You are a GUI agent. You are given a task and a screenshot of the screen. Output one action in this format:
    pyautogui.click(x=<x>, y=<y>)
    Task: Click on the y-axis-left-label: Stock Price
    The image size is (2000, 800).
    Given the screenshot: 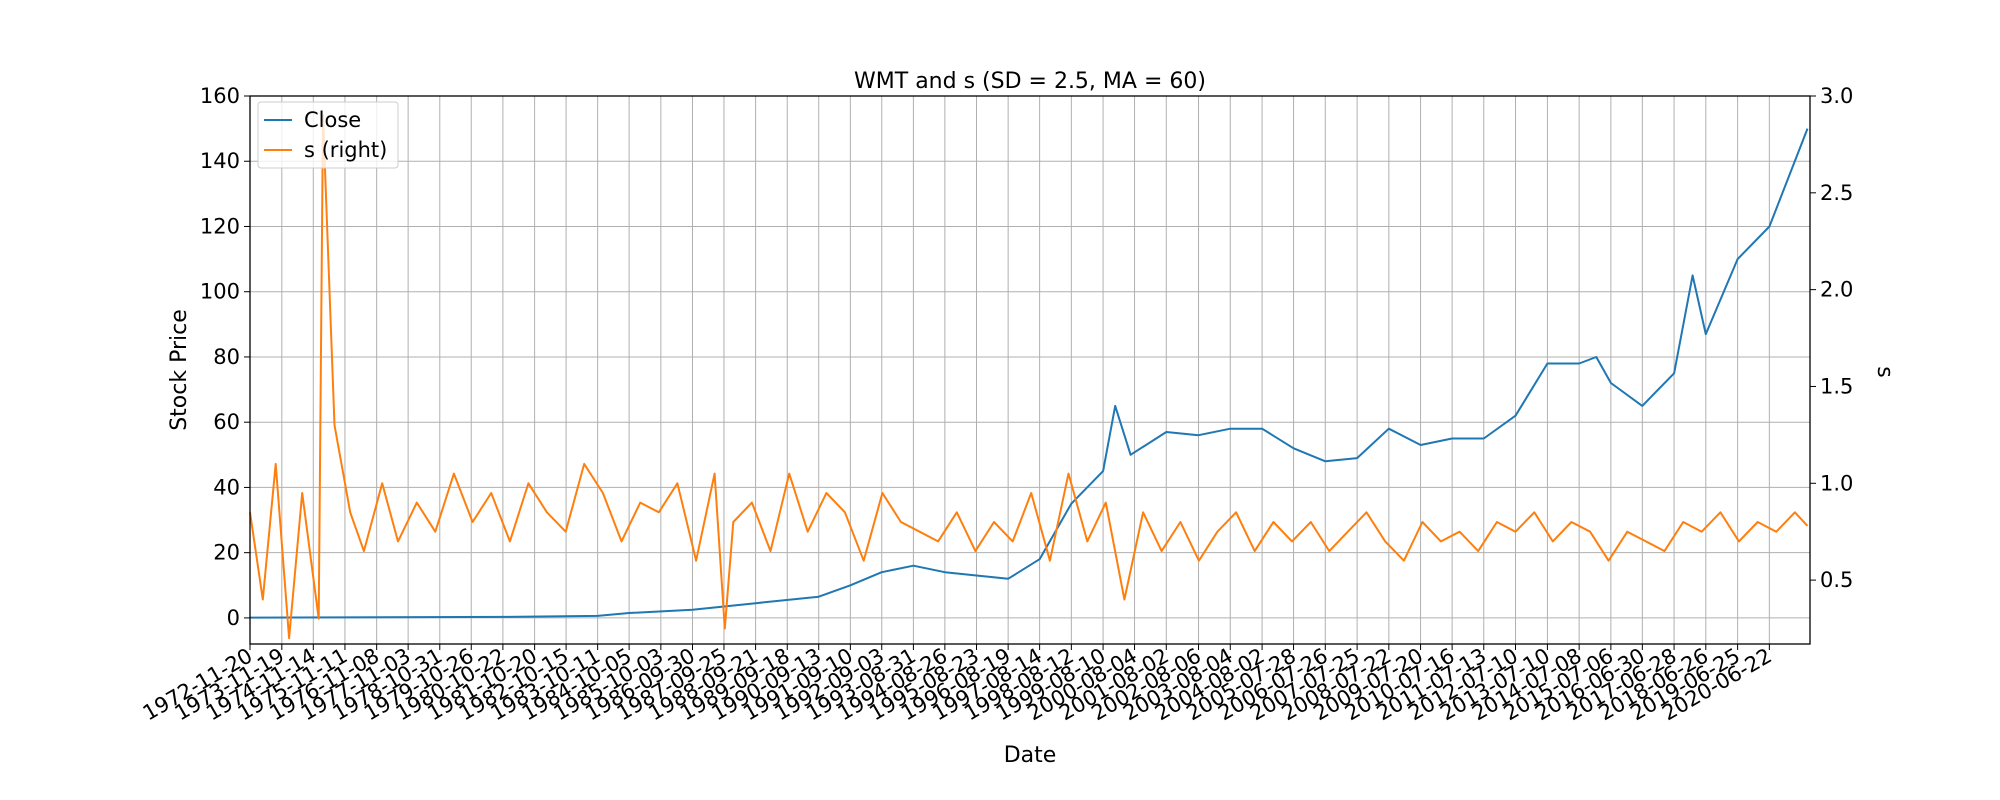 What is the action you would take?
    pyautogui.click(x=179, y=370)
    